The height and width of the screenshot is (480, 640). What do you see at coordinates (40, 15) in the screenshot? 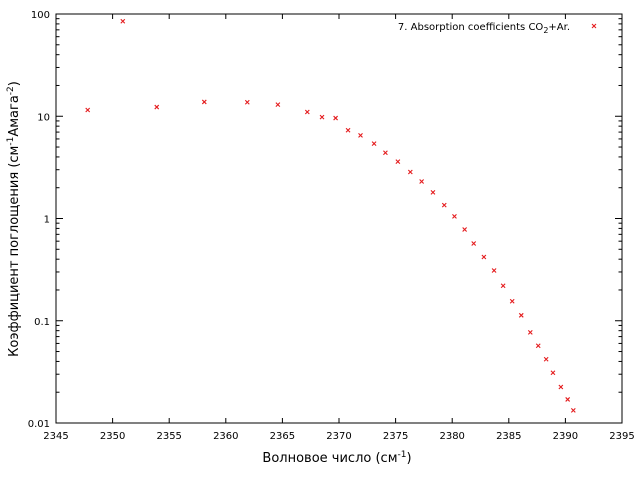
I see `y-tick-label: 100` at bounding box center [40, 15].